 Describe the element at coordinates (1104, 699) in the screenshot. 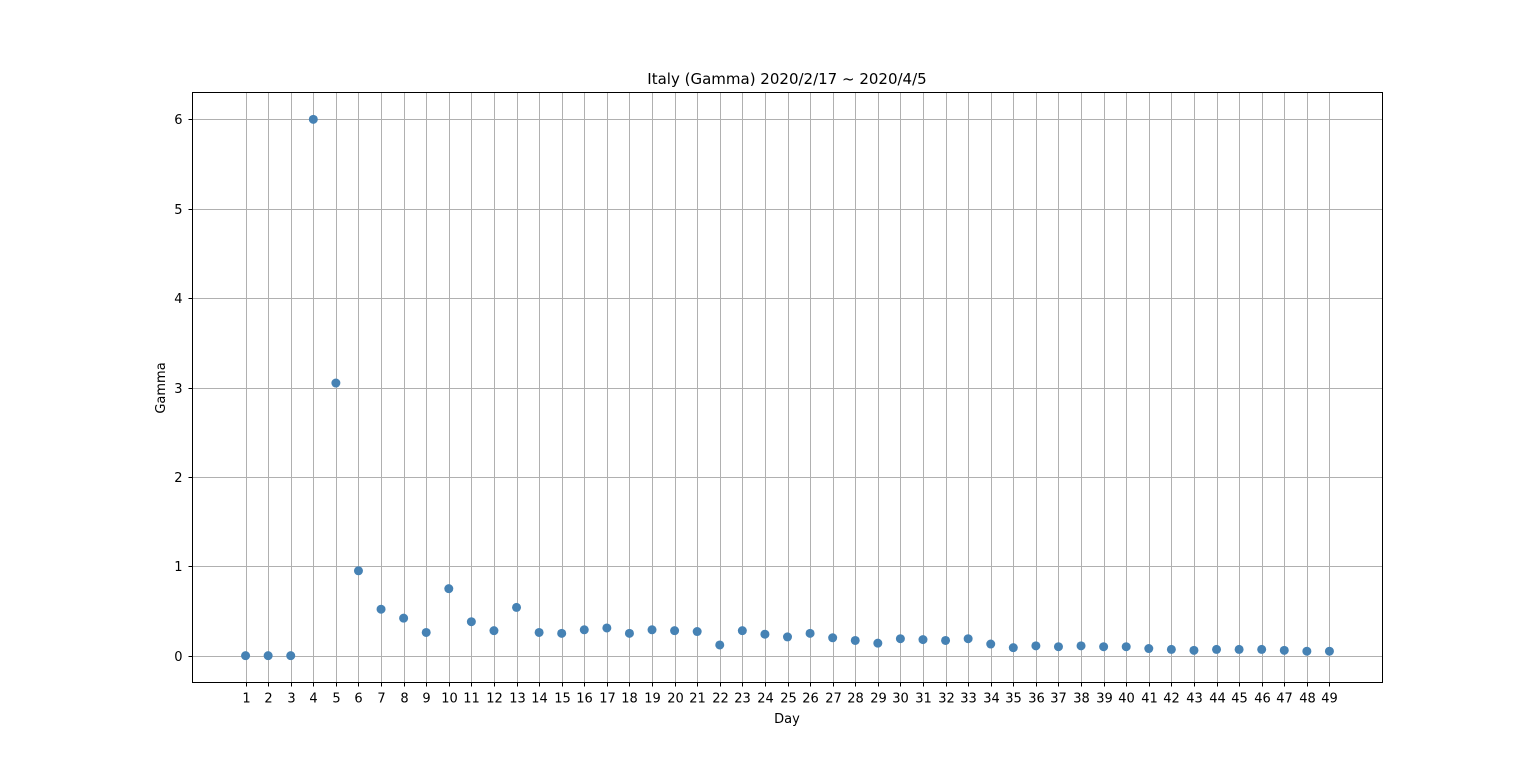

I see `x-tick-label: 39` at that location.